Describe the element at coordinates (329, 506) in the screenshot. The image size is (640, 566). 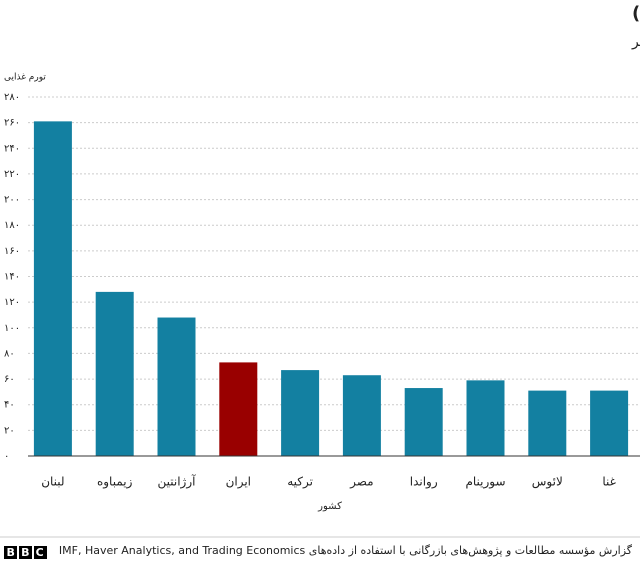
I see `x-axis-label: کشور` at that location.